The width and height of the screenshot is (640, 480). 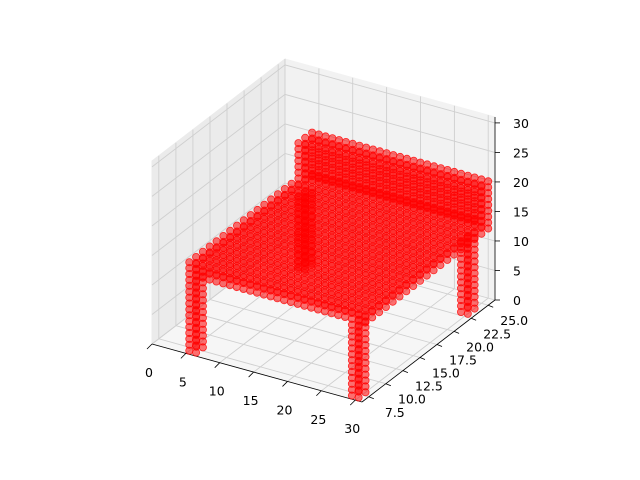 I want to click on x-tick-label: 15, so click(x=251, y=400).